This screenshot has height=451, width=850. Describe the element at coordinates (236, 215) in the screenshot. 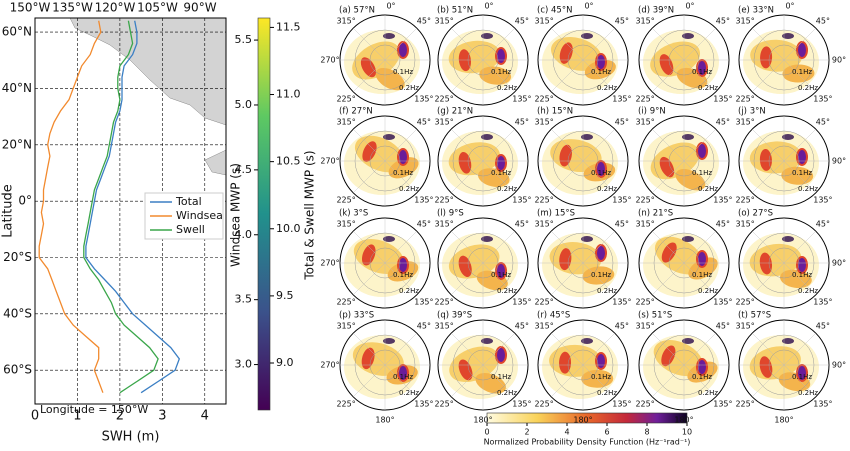

I see `colorbar-label: Windsea MWP (s)` at that location.